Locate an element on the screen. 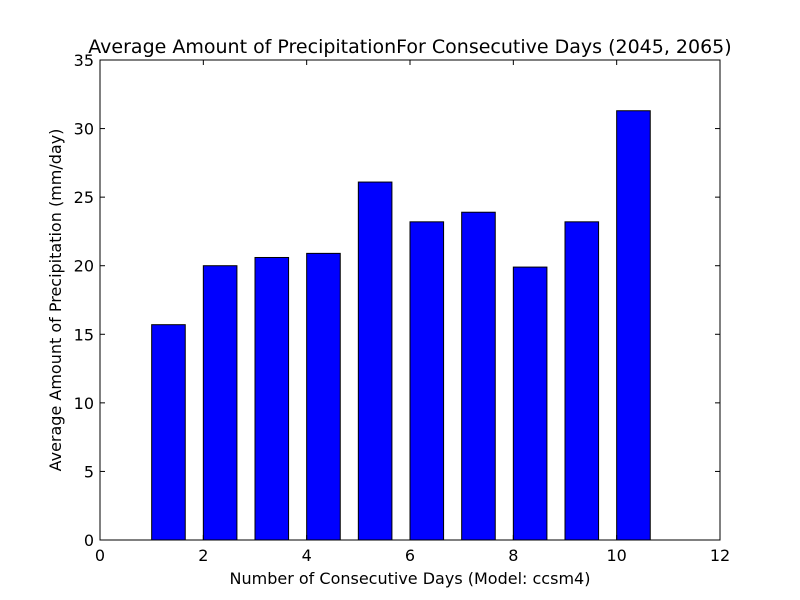 Image resolution: width=800 pixels, height=600 pixels. x-tick-label: 8 is located at coordinates (513, 555).